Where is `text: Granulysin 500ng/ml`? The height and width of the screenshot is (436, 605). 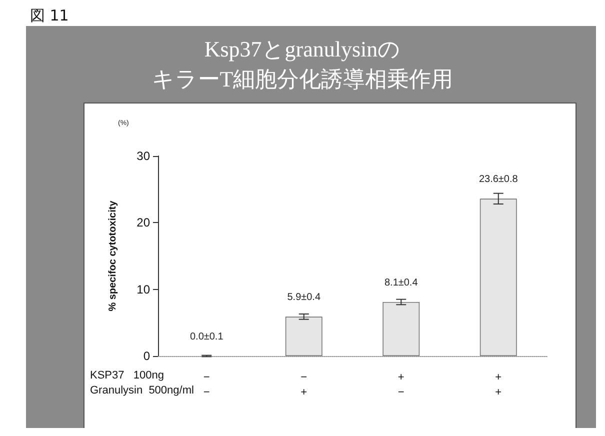
text: Granulysin 500ng/ml is located at coordinates (142, 390).